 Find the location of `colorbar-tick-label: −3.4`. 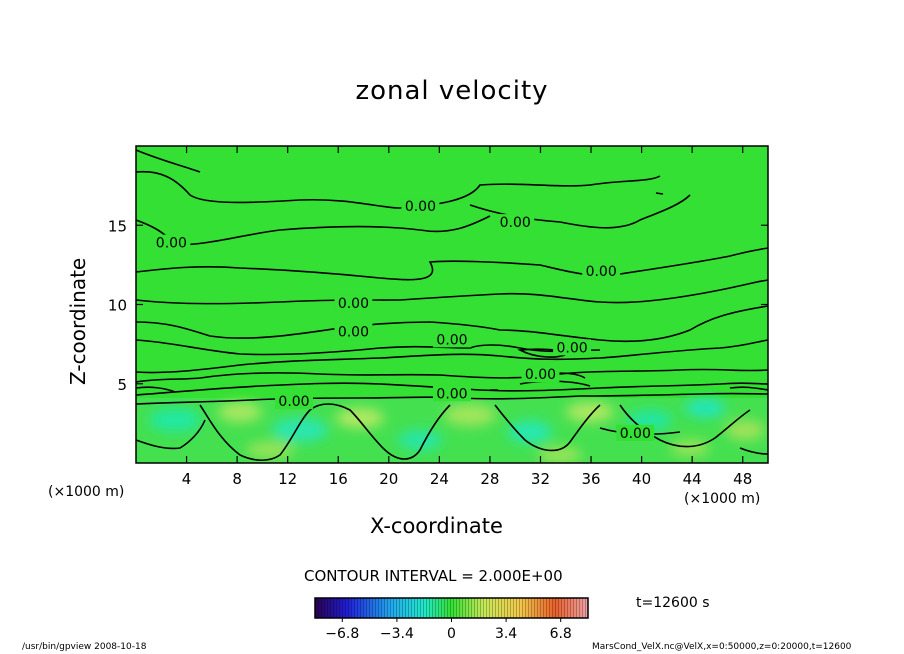

colorbar-tick-label: −3.4 is located at coordinates (397, 634).